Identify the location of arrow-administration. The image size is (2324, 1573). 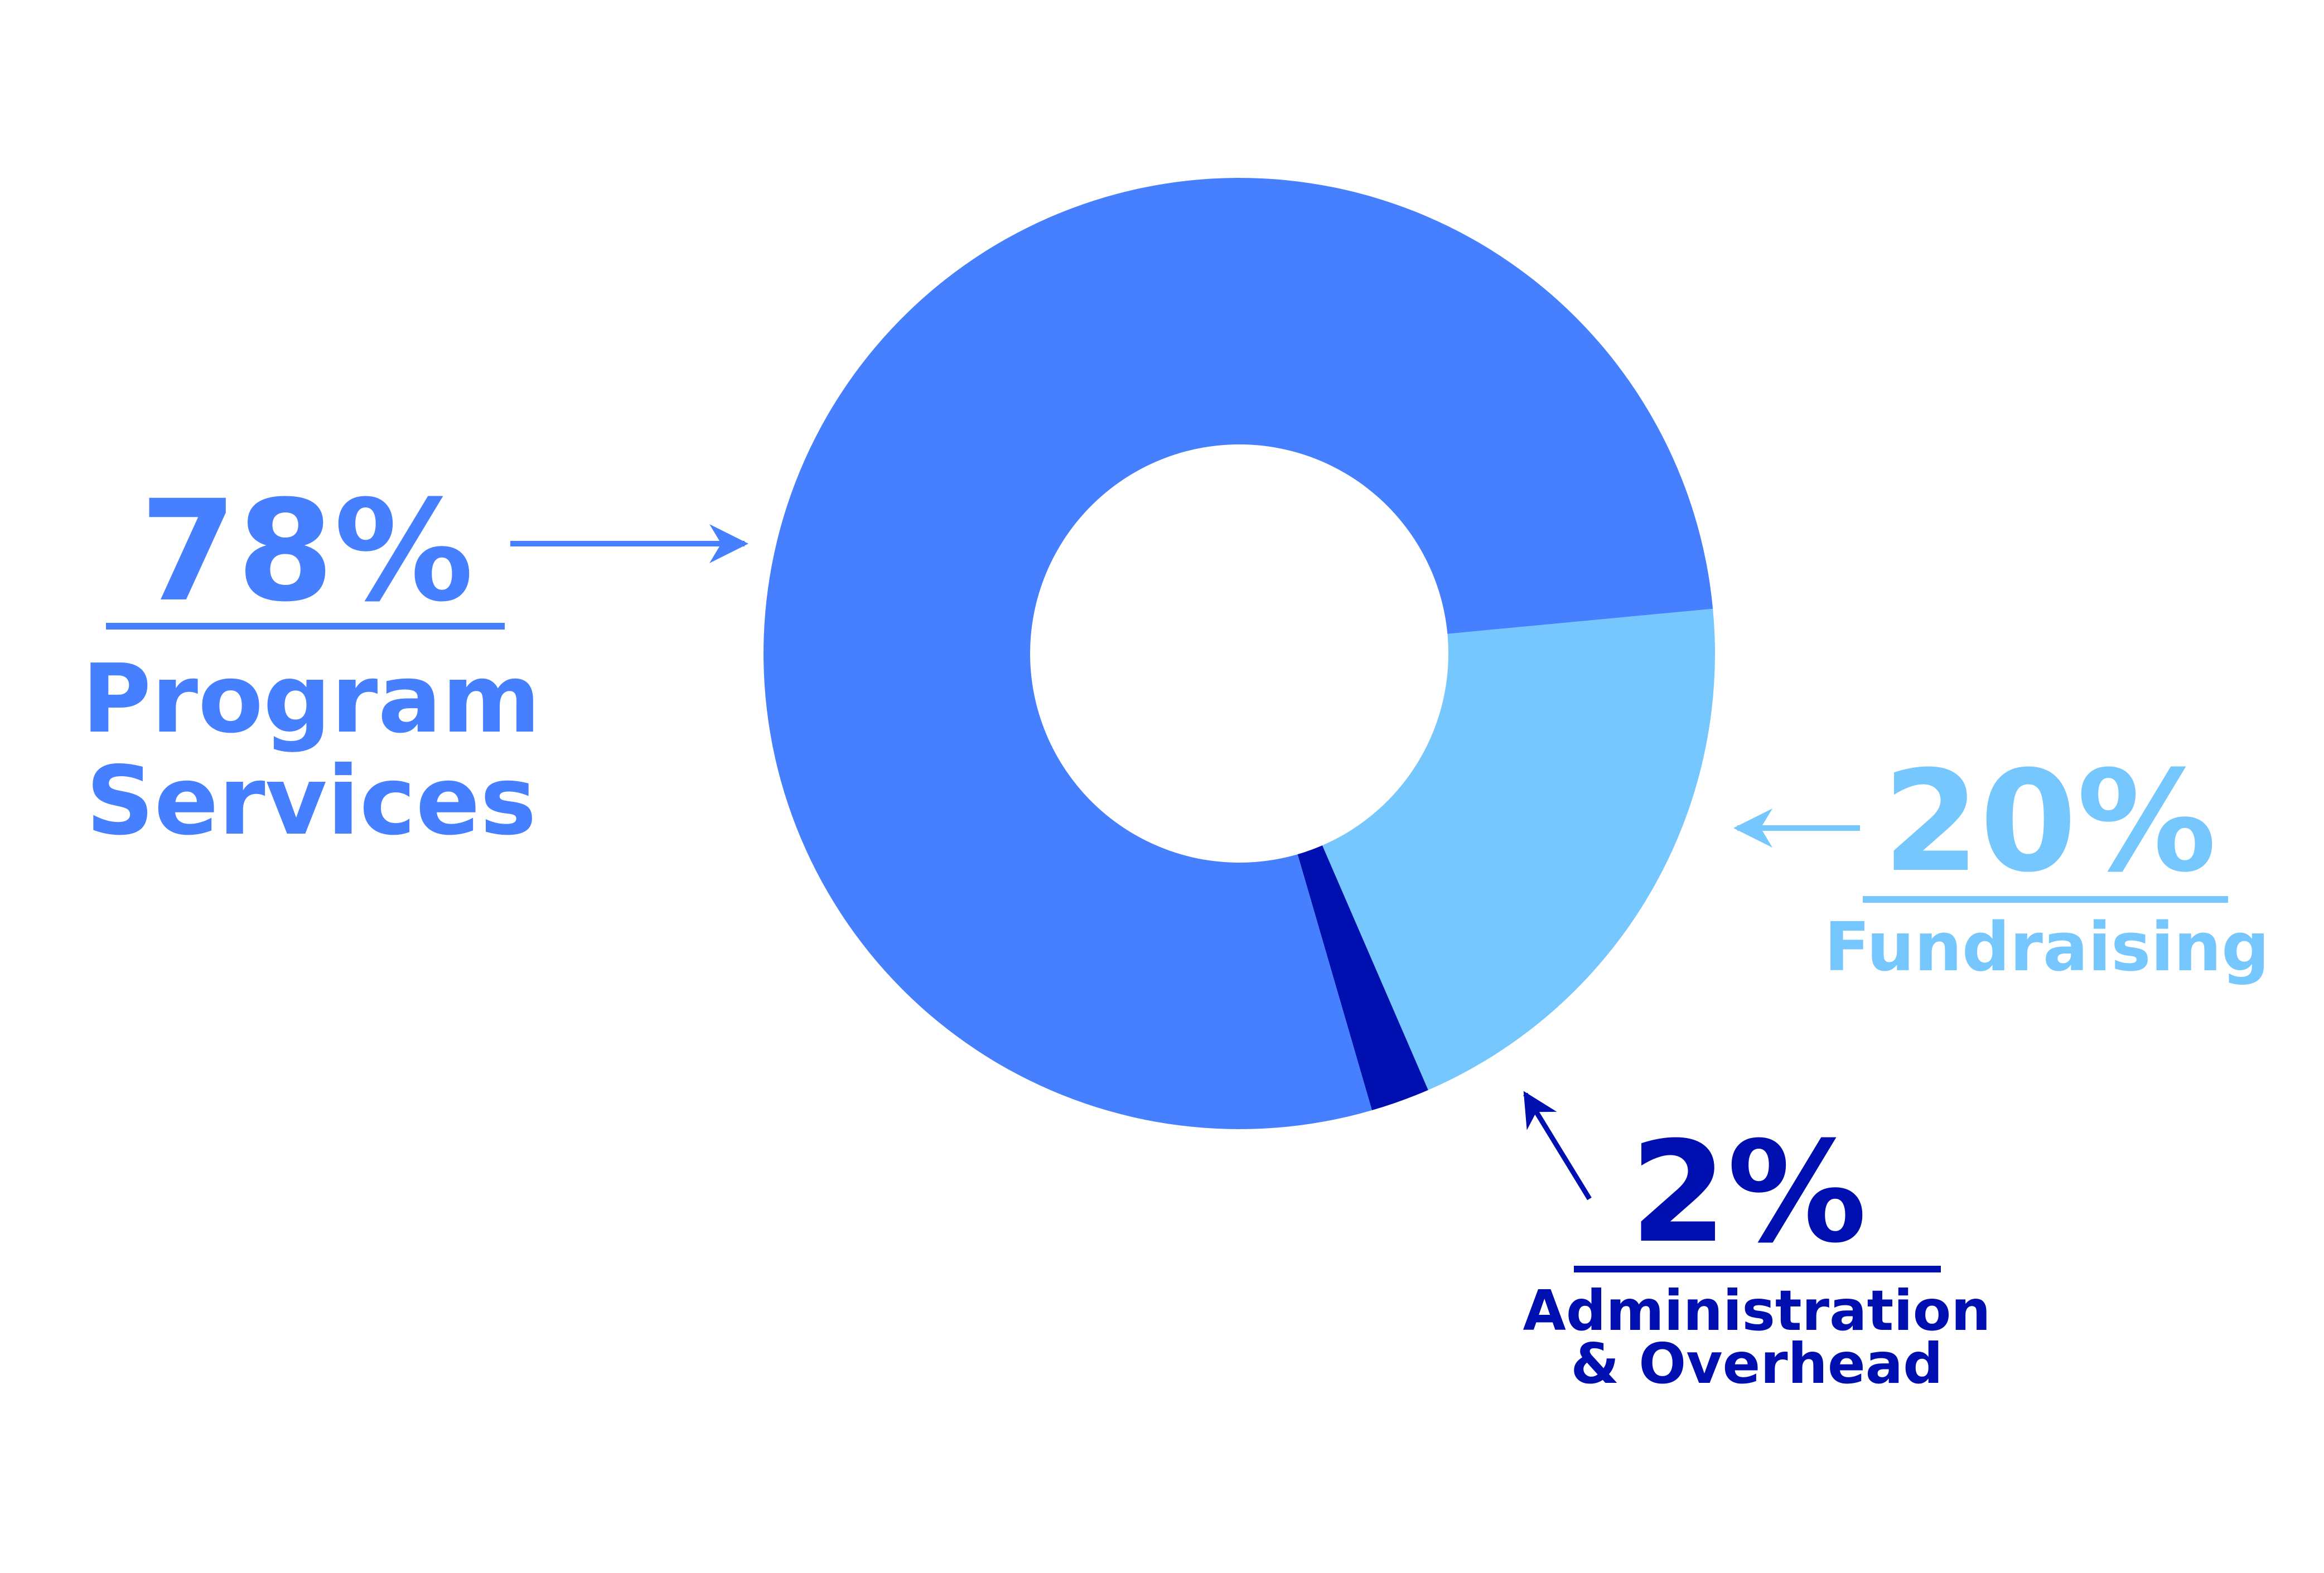
(1557, 1146).